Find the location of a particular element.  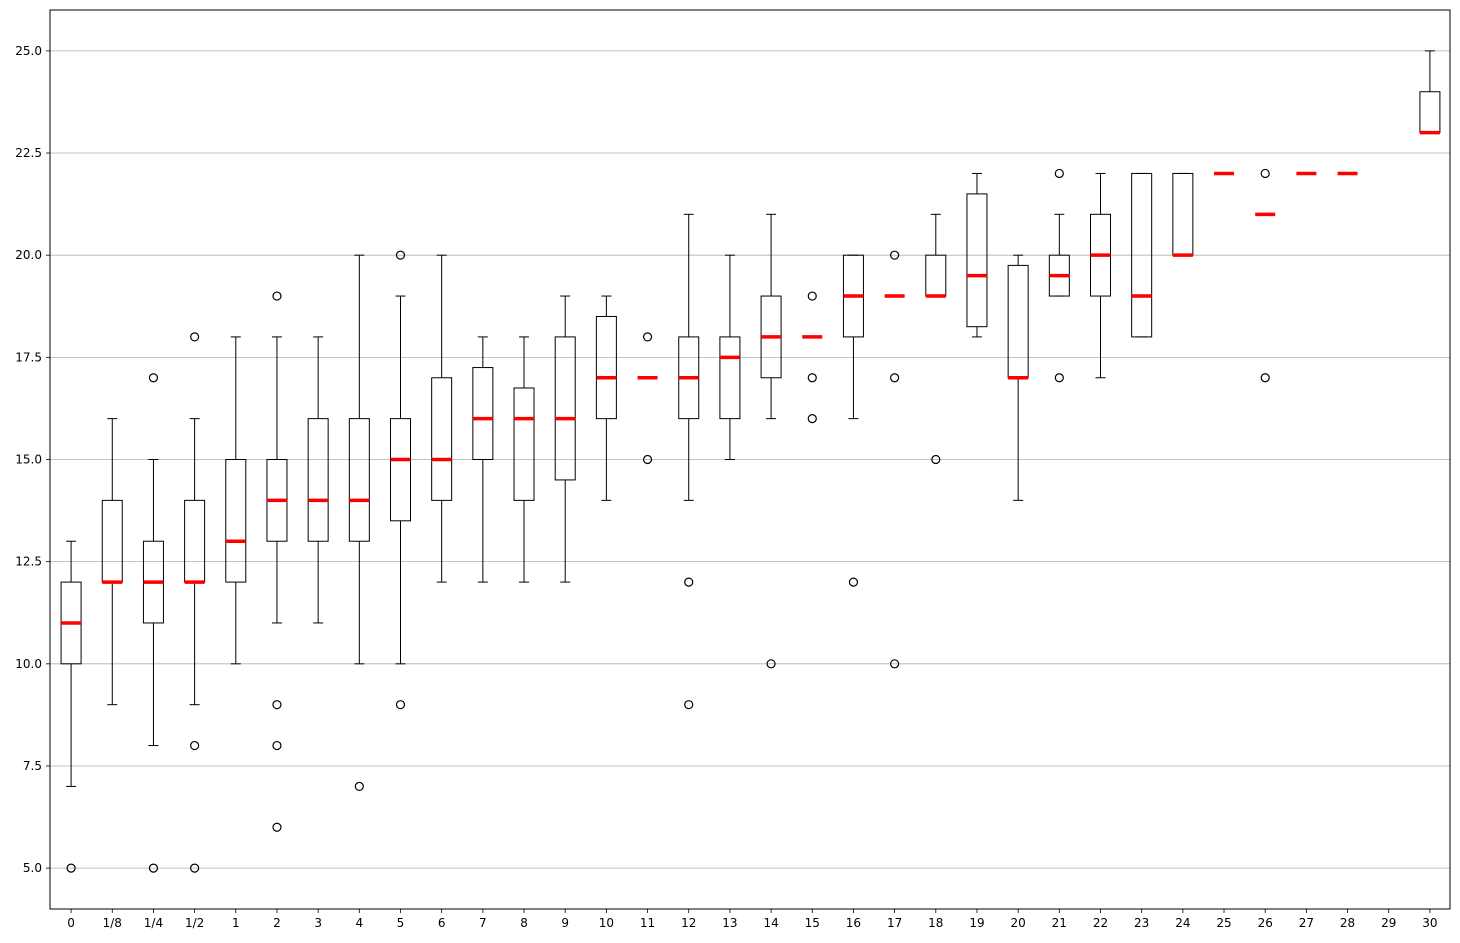

x-tick-label: 4 is located at coordinates (360, 923).